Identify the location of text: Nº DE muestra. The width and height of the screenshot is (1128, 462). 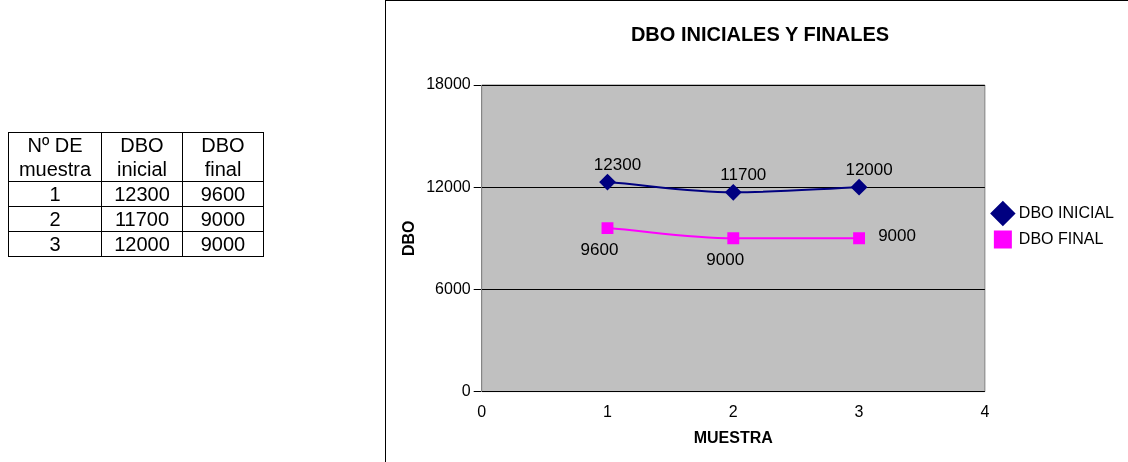
(55, 157).